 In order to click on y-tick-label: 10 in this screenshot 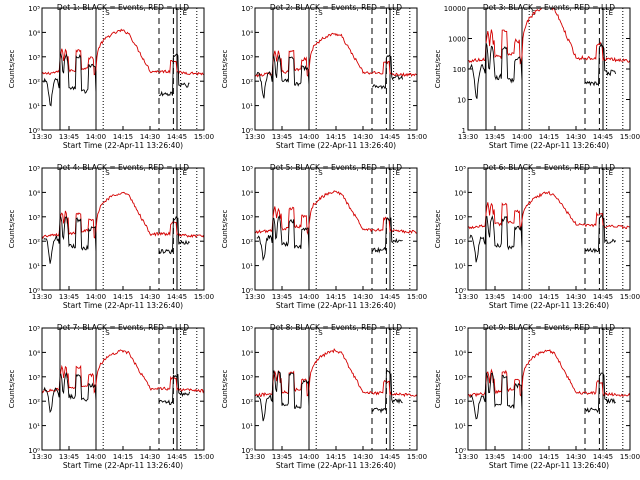, I will do `click(461, 101)`.